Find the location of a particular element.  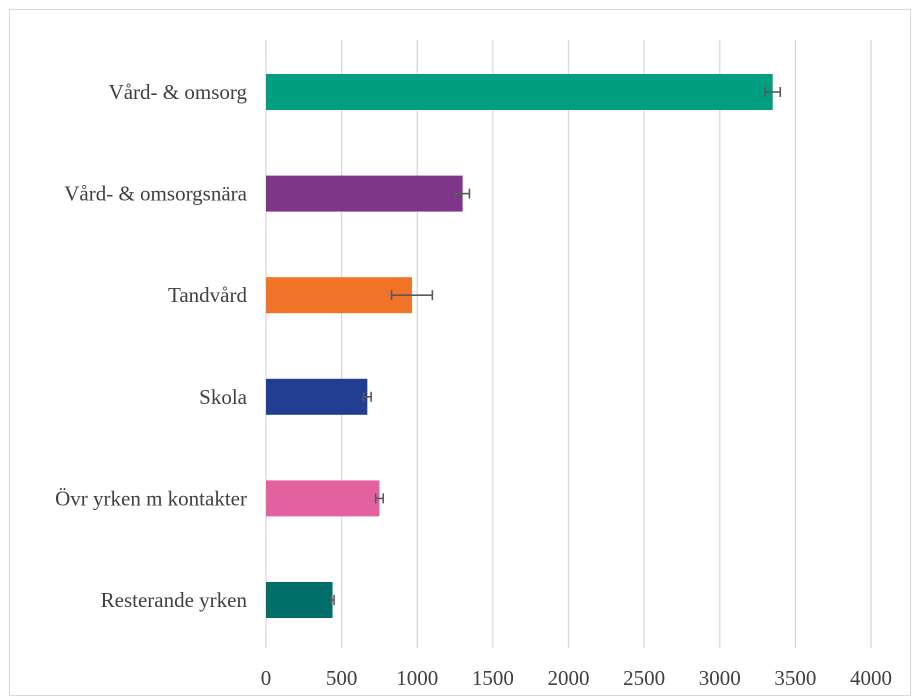

category-label: Vård- & omsorg is located at coordinates (178, 92).